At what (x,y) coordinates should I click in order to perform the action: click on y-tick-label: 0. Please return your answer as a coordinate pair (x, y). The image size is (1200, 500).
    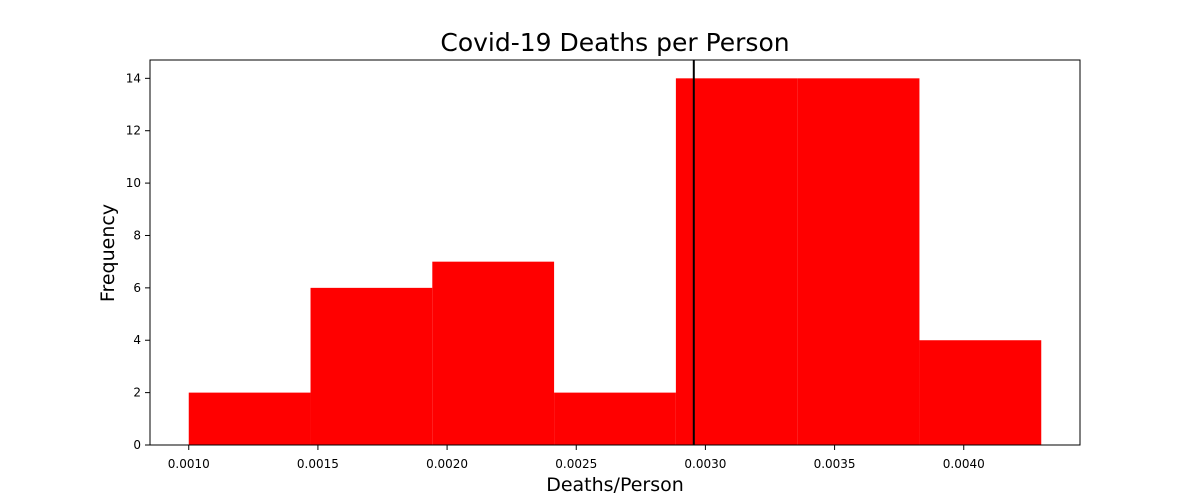
    Looking at the image, I should click on (137, 445).